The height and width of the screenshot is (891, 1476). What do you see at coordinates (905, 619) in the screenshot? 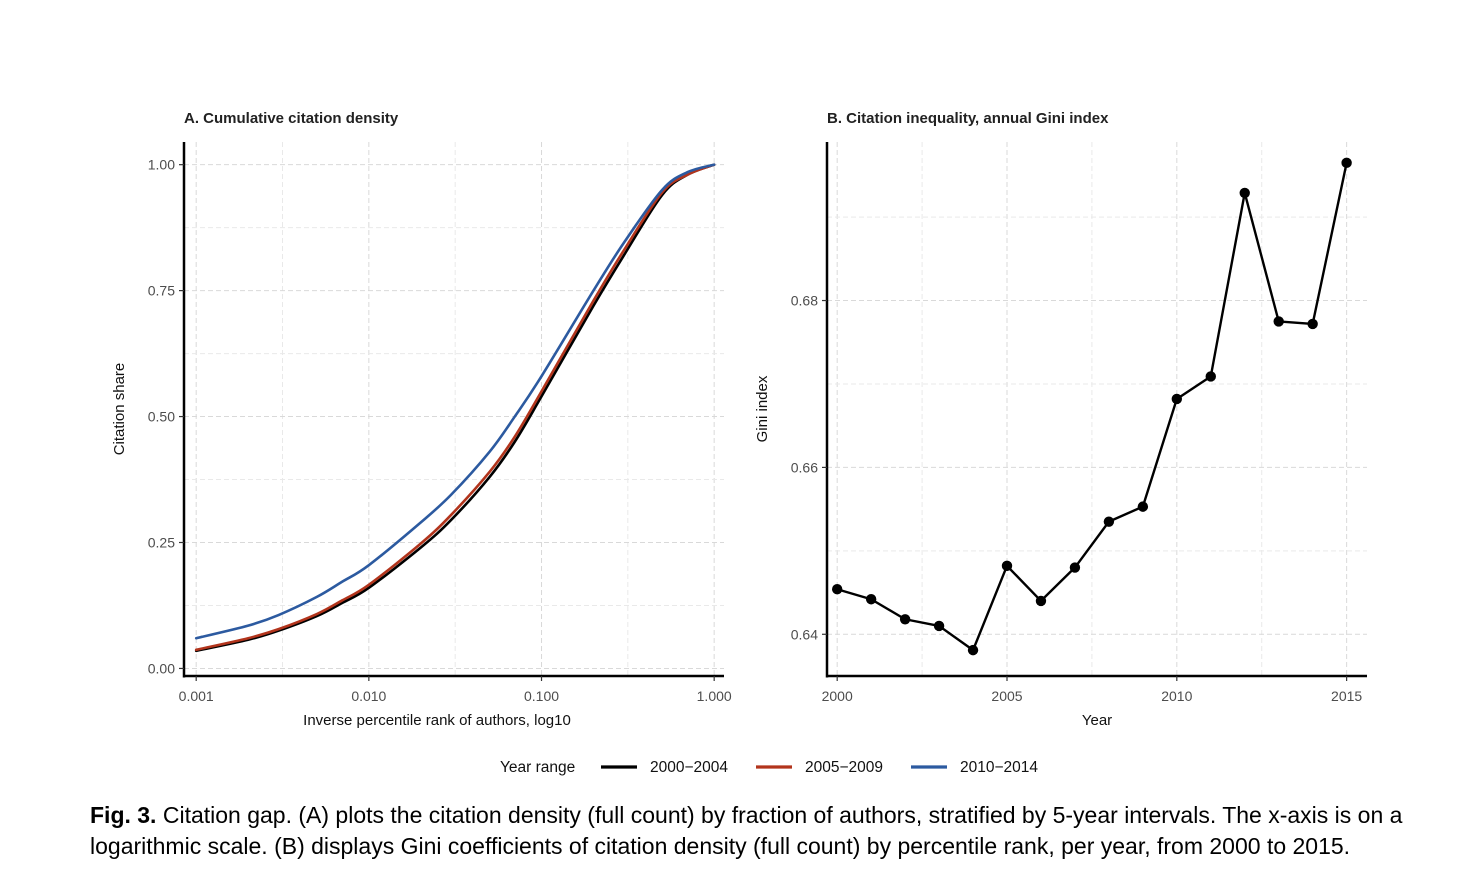
I see `gini-point-2002` at bounding box center [905, 619].